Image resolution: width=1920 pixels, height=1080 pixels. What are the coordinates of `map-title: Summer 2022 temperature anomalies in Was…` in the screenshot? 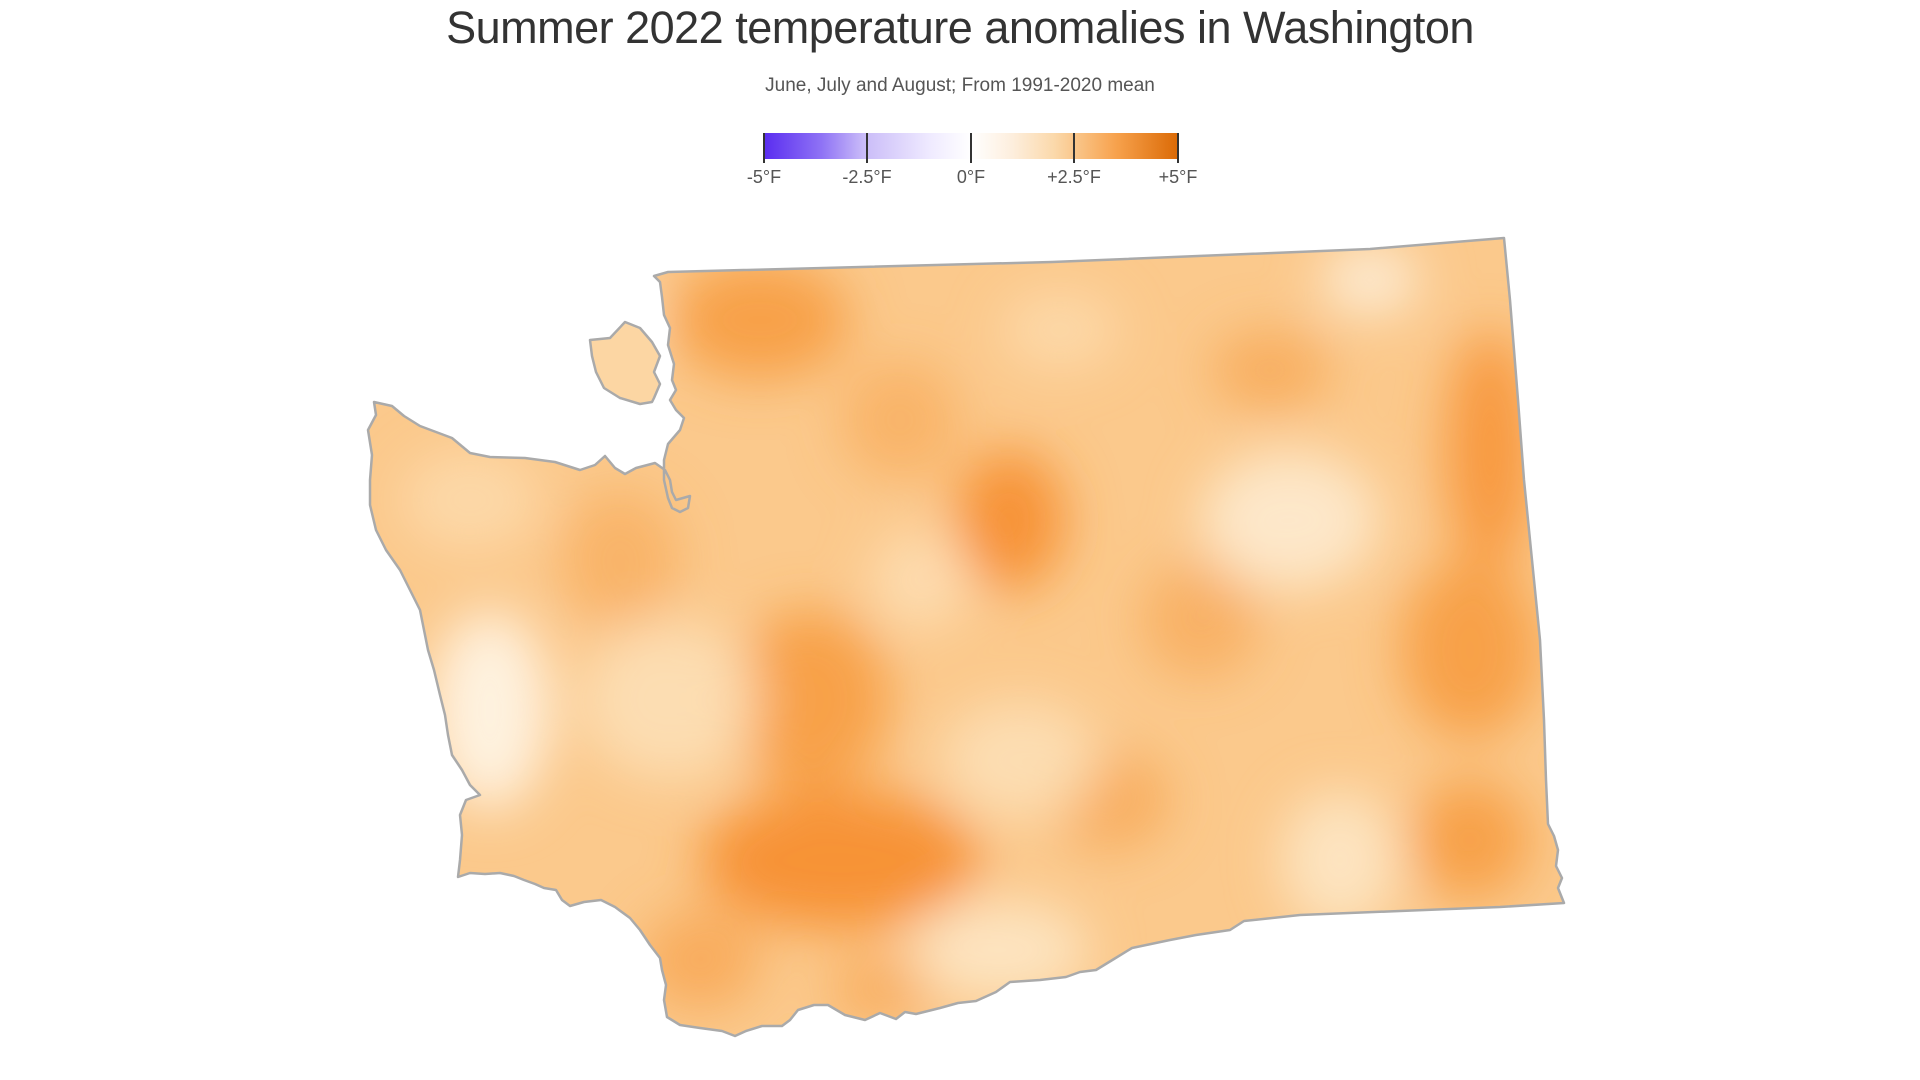 It's located at (960, 27).